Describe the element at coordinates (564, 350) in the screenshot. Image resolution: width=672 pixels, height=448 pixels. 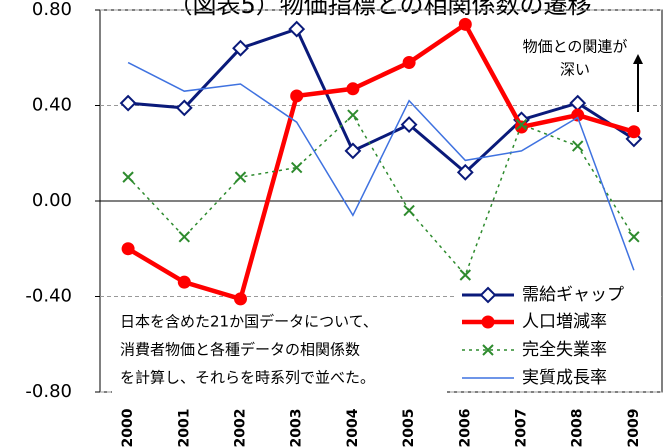
I see `legend-label: 完全失業率` at that location.